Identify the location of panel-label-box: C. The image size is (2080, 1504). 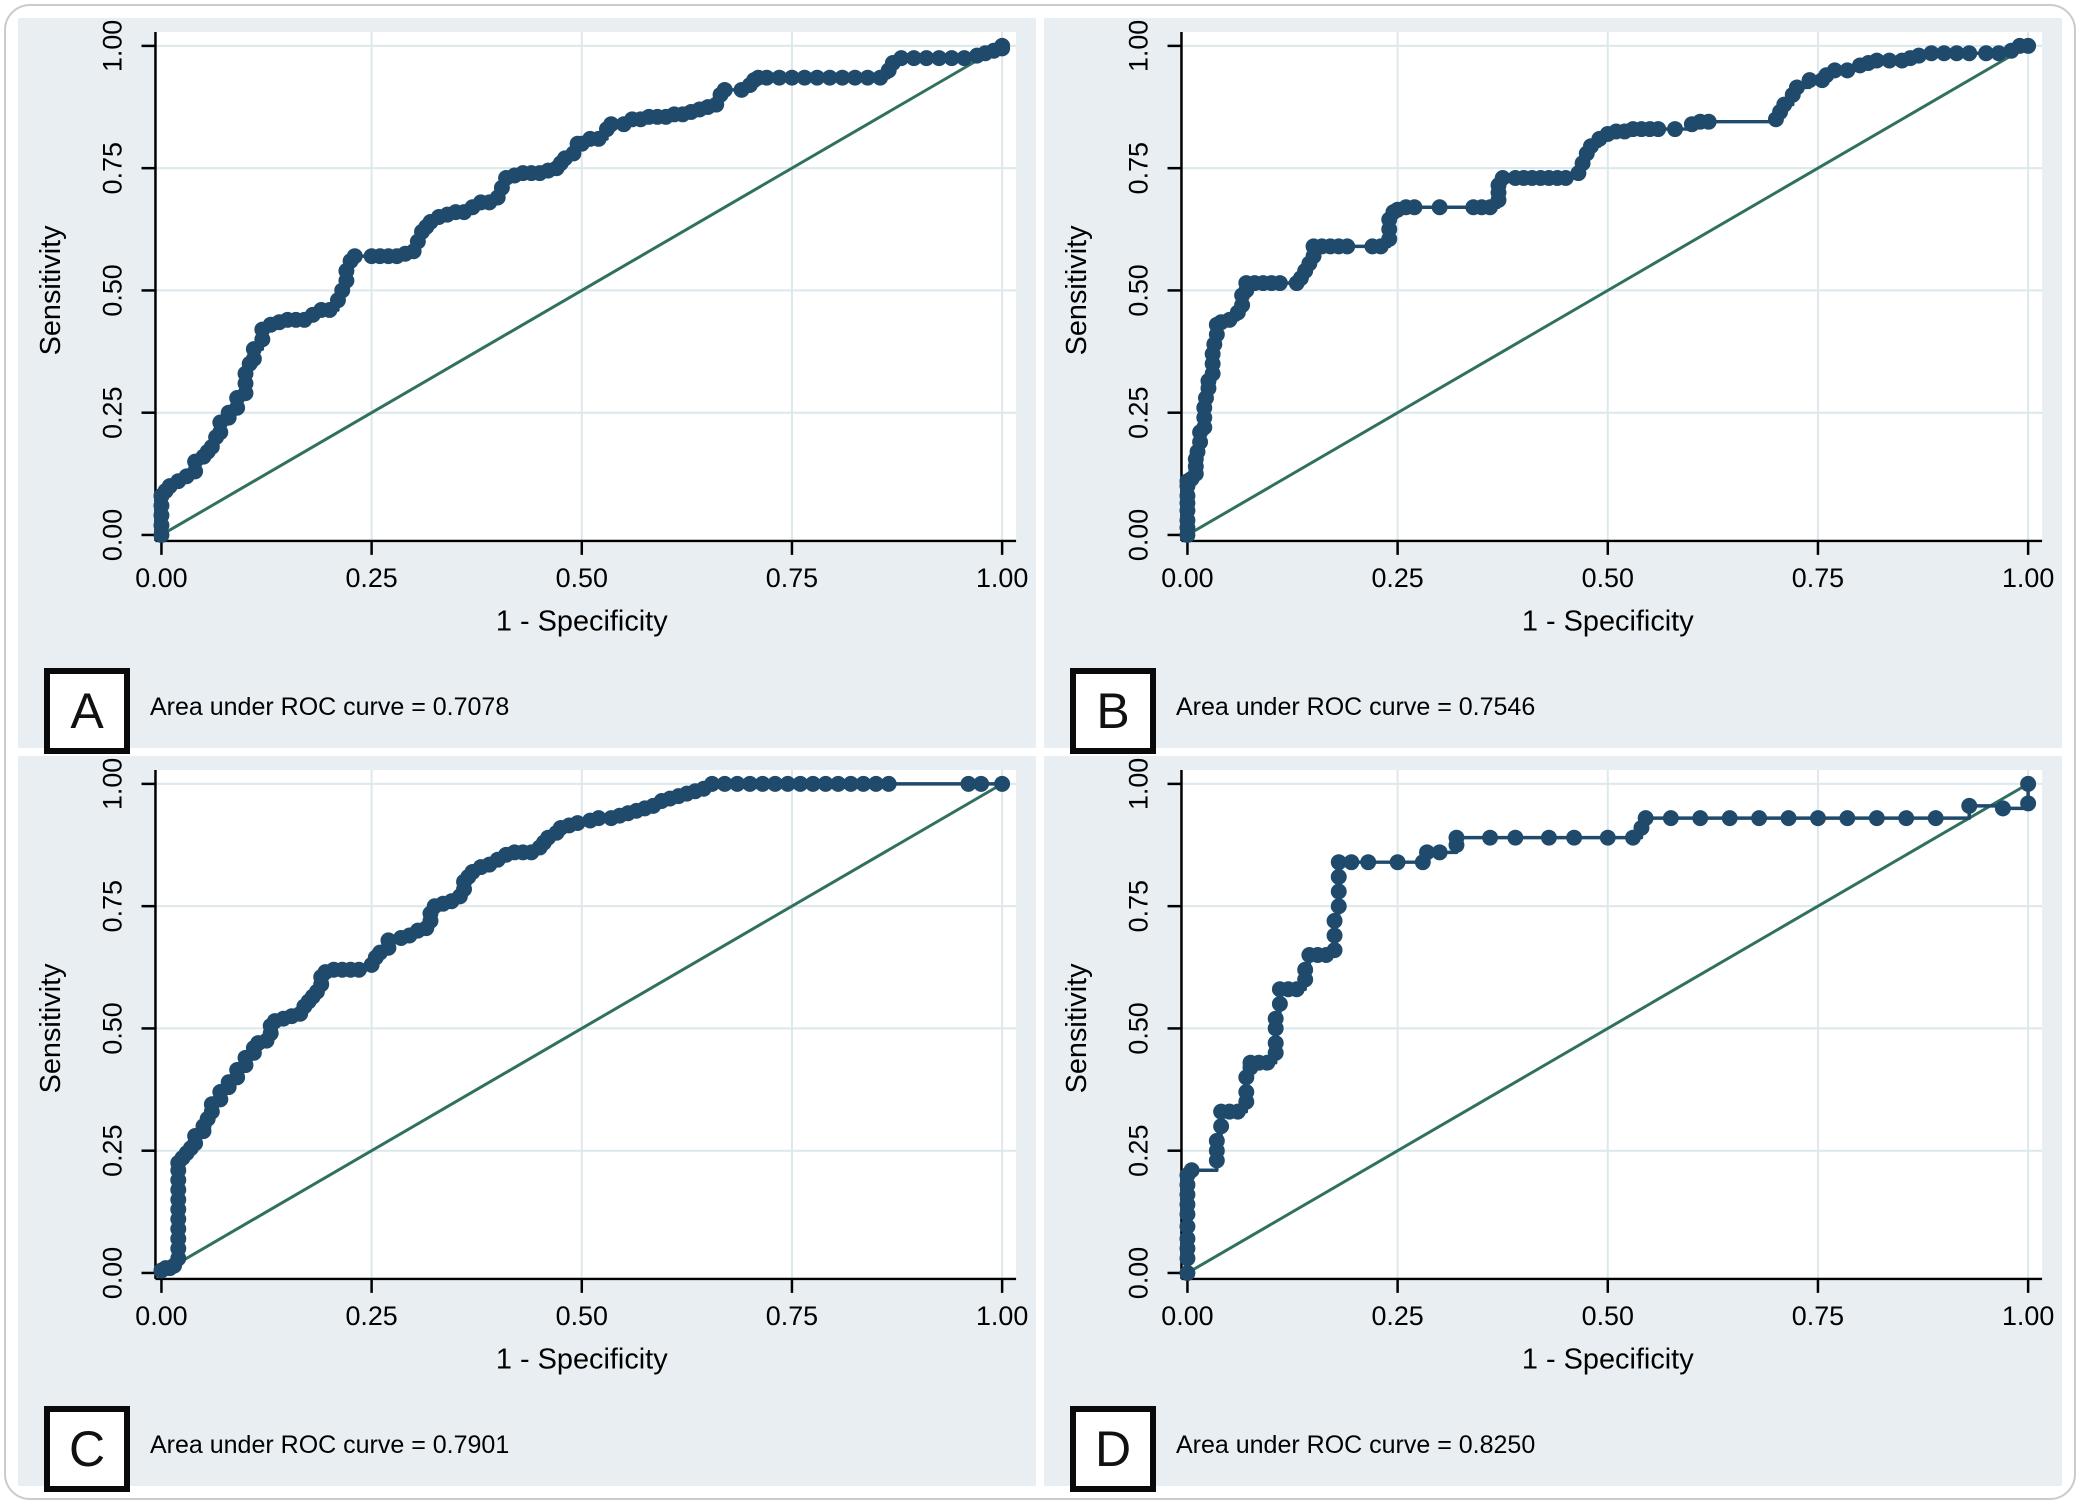
(87, 1449).